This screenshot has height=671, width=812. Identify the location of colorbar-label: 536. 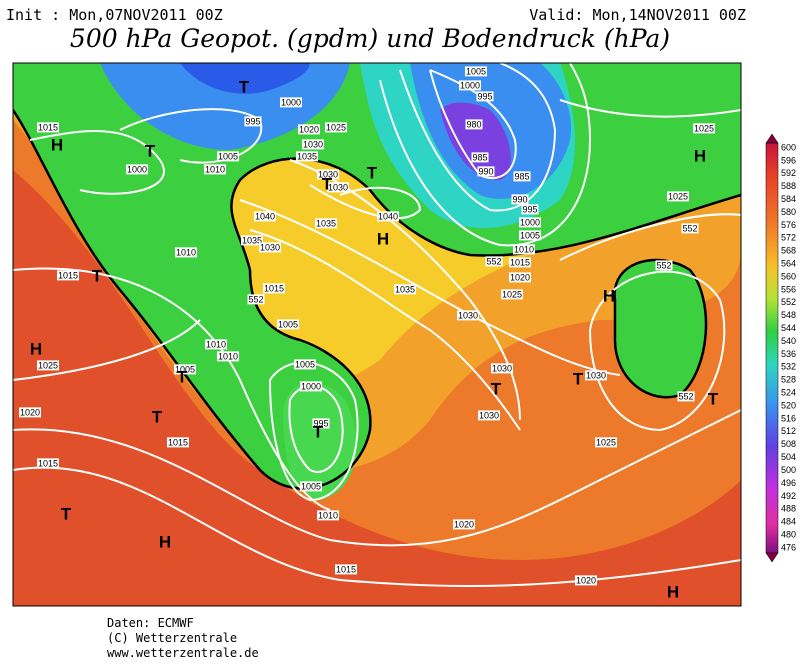
(788, 354).